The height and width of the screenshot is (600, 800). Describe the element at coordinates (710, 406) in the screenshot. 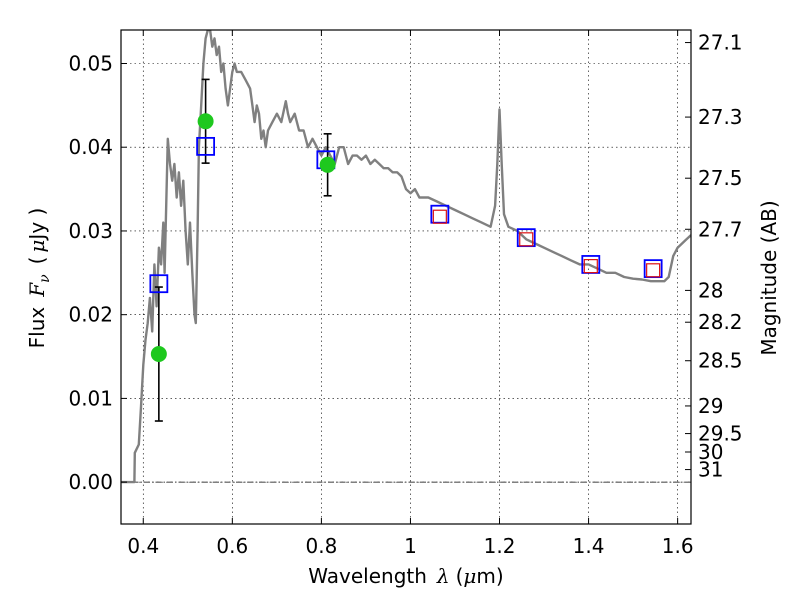

I see `mag-tick-label: 29` at that location.